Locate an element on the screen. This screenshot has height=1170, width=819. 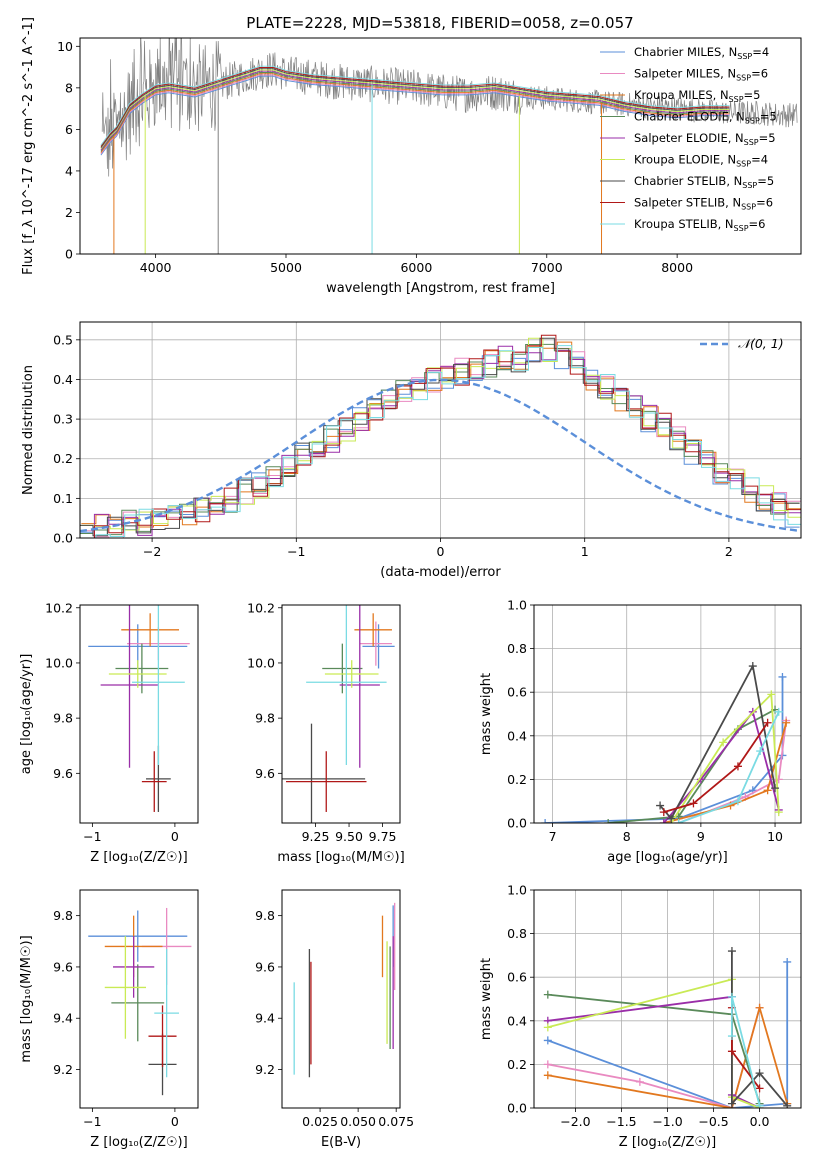
legend-label: Chabrier ELODIE, NSSP=5 is located at coordinates (705, 118).